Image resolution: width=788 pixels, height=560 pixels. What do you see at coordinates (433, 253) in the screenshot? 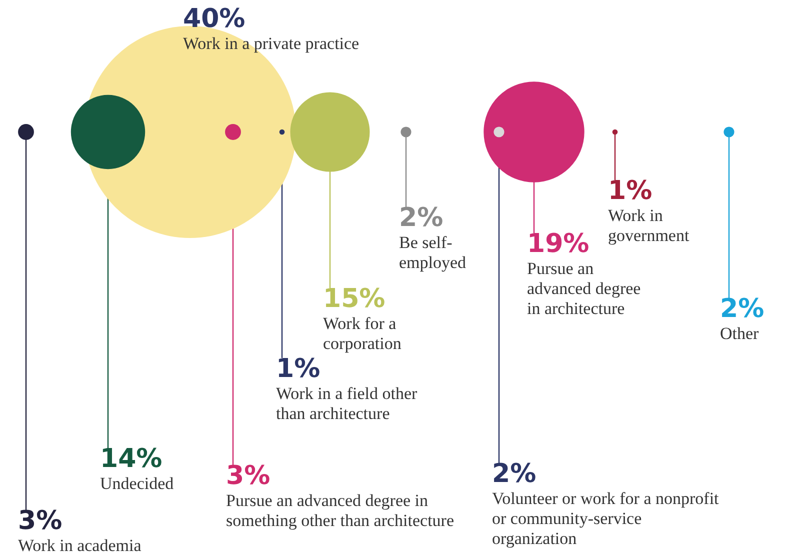
I see `category-label: Be self-employed` at bounding box center [433, 253].